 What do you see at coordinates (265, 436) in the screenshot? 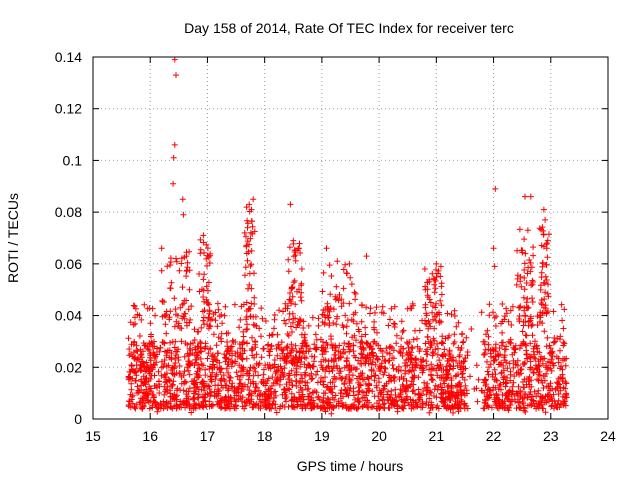
I see `x-tick-label: 18` at bounding box center [265, 436].